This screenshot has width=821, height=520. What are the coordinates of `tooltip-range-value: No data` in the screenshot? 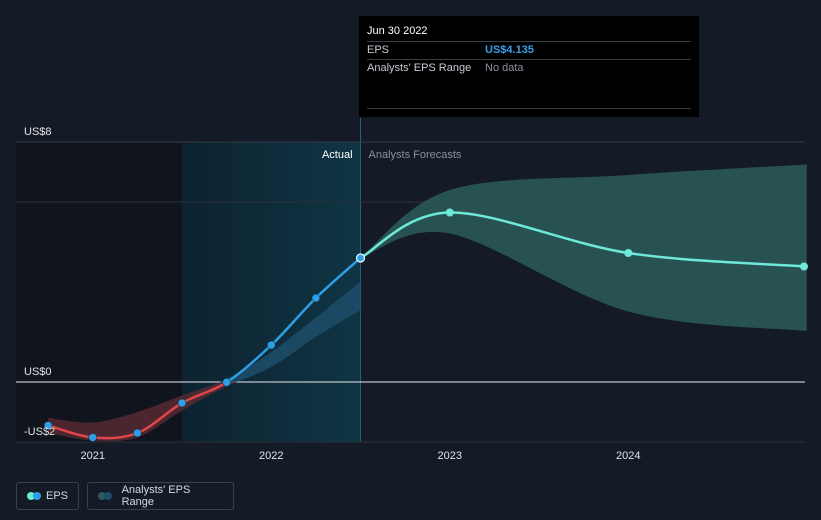 It's located at (504, 68).